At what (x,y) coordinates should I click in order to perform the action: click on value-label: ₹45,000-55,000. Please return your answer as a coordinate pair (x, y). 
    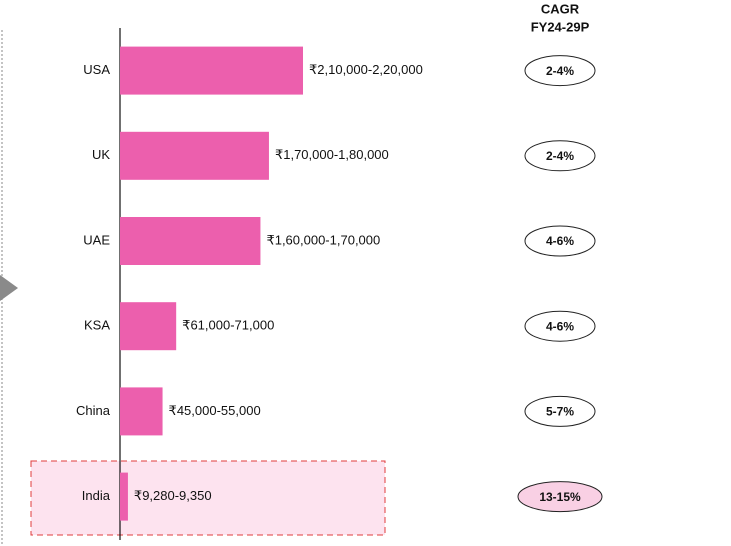
    Looking at the image, I should click on (215, 410).